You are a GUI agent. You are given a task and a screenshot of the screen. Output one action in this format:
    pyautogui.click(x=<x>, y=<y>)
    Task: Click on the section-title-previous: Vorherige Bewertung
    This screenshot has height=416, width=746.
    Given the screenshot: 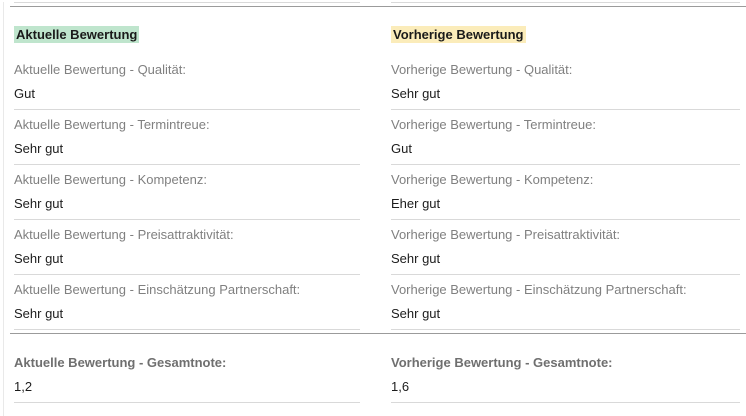 What is the action you would take?
    pyautogui.click(x=565, y=34)
    